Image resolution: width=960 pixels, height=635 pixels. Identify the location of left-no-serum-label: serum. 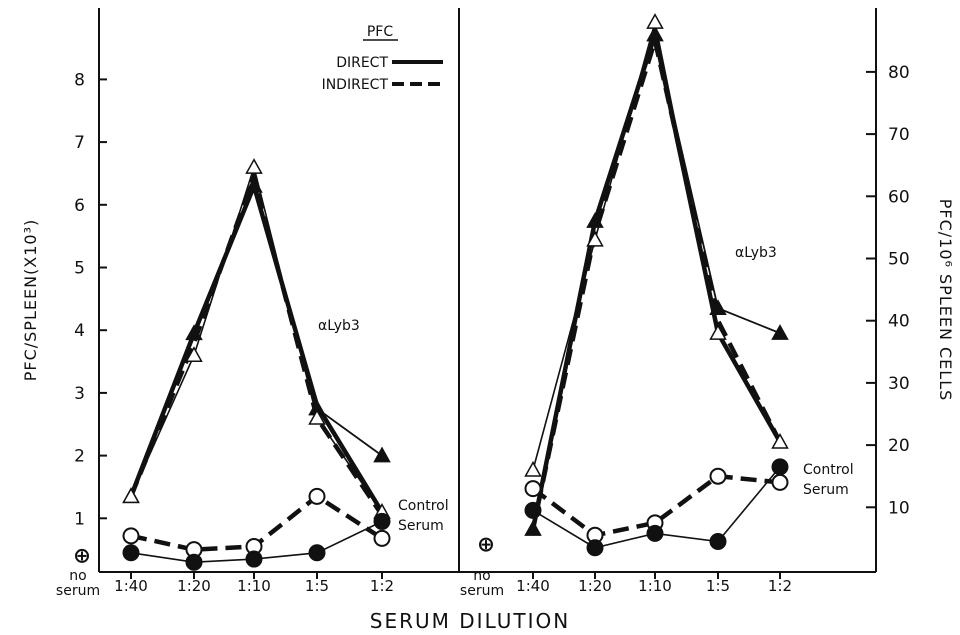
(78, 591).